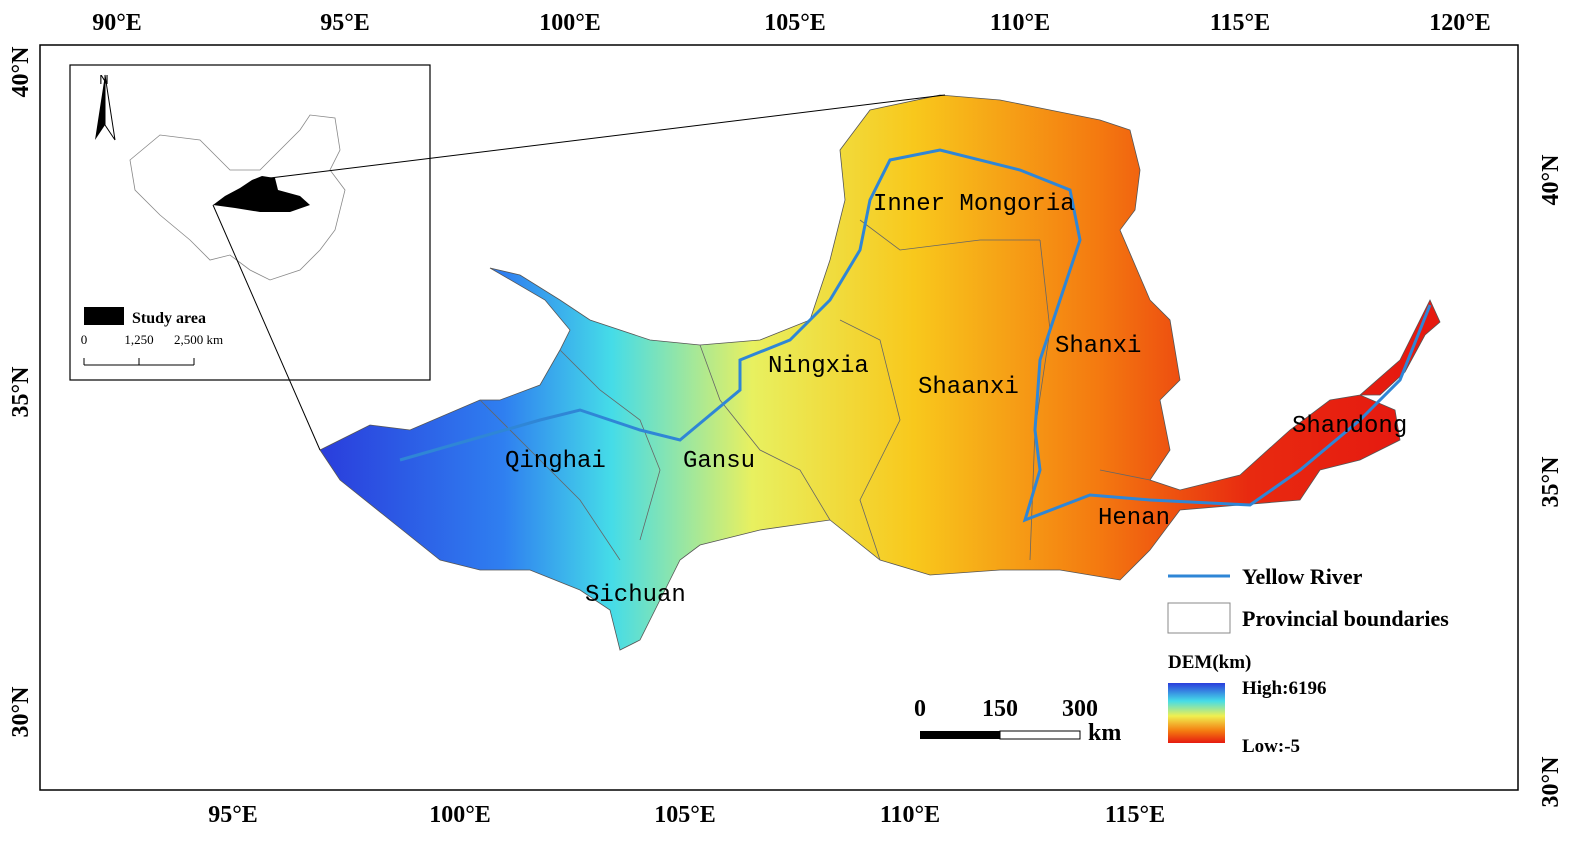 The image size is (1593, 852). What do you see at coordinates (1134, 518) in the screenshot?
I see `province-label: Henan` at bounding box center [1134, 518].